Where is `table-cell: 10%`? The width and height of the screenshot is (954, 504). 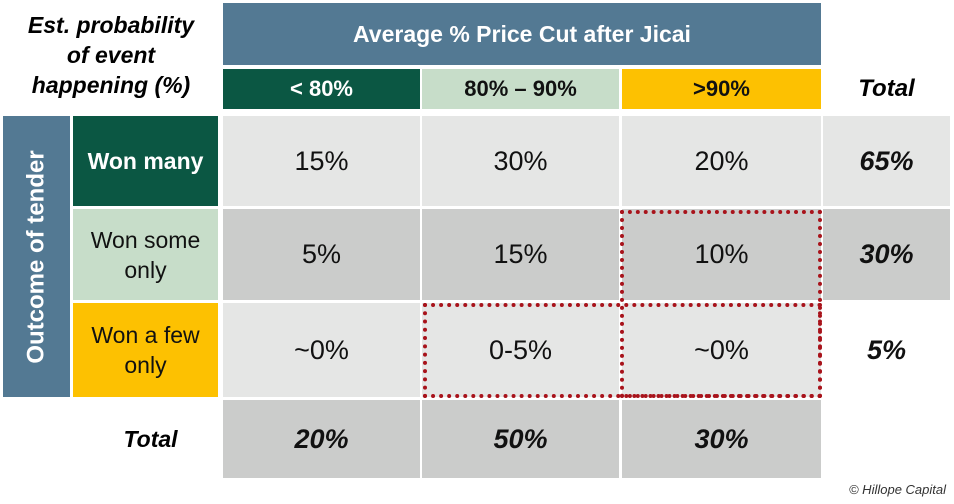 table-cell: 10% is located at coordinates (721, 254).